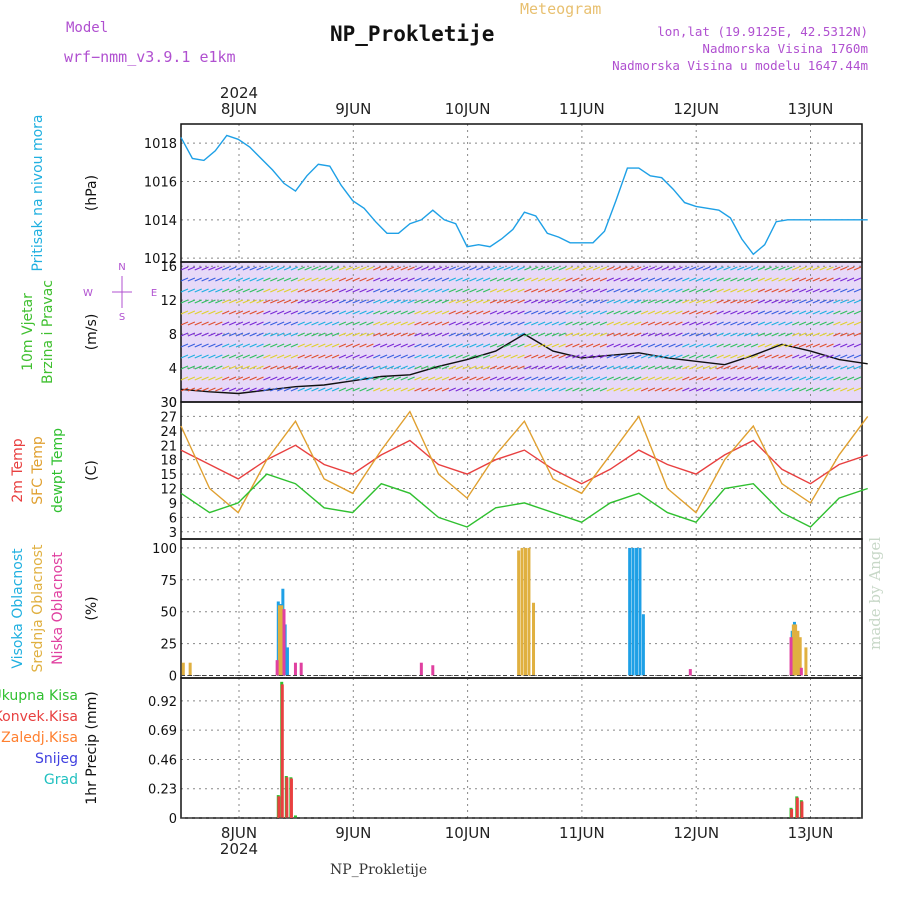  Describe the element at coordinates (524, 462) in the screenshot. I see `series-line` at that location.